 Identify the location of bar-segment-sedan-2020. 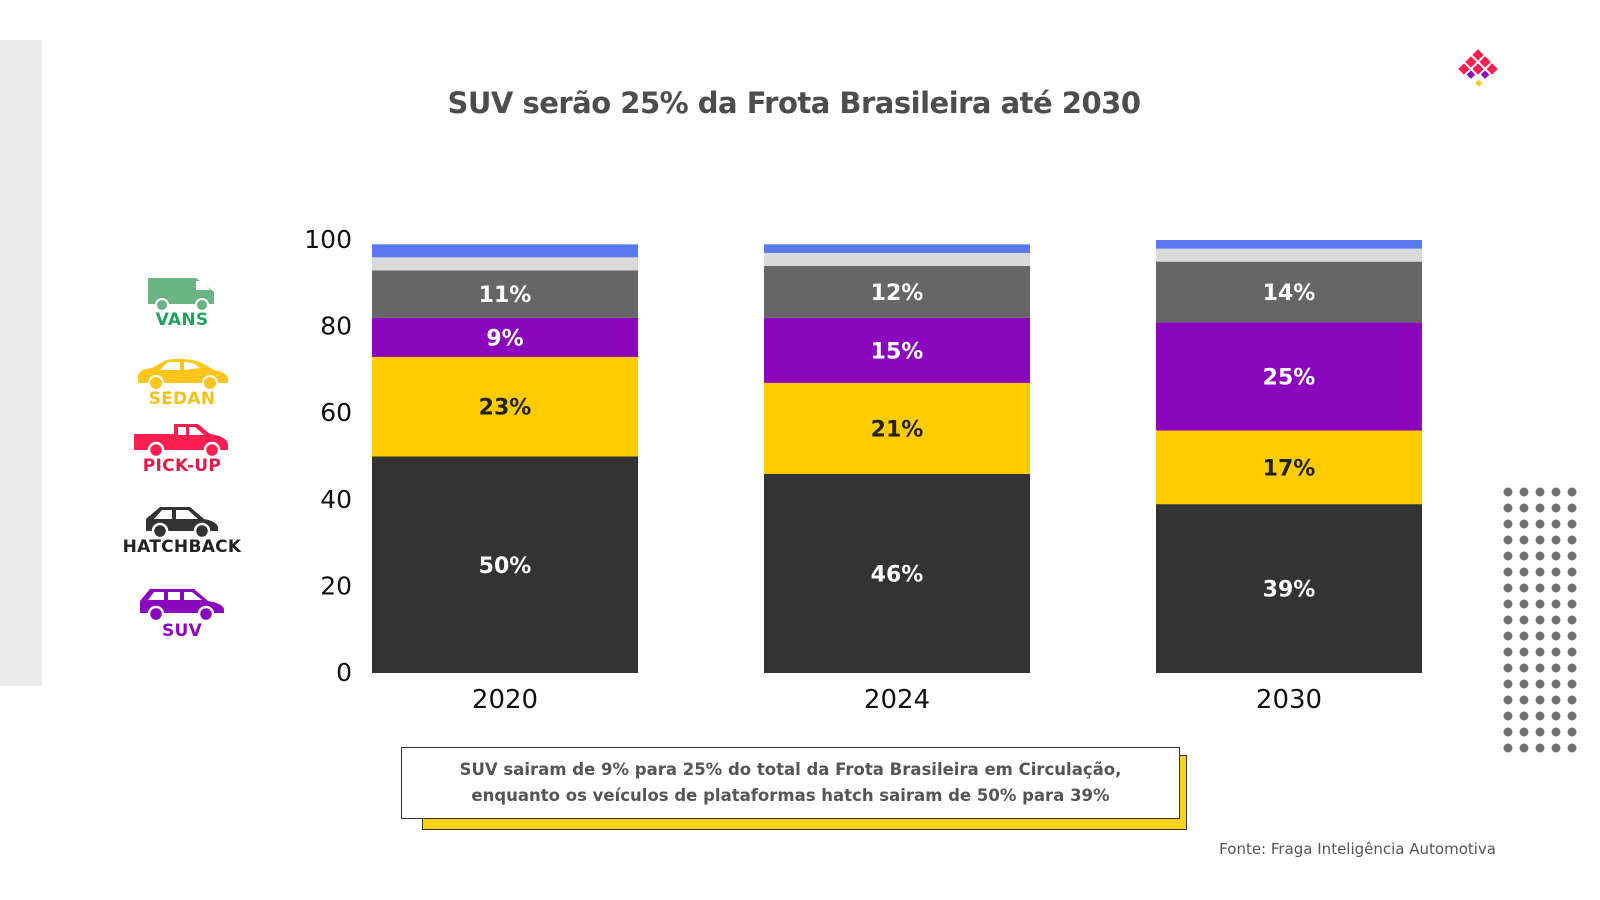
(505, 406).